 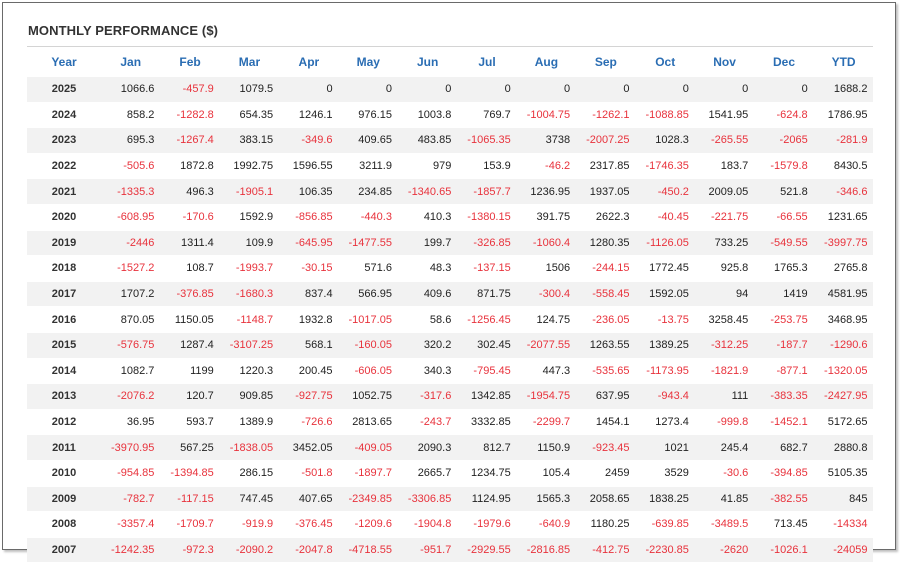 What do you see at coordinates (64, 397) in the screenshot?
I see `year-cell: 2013` at bounding box center [64, 397].